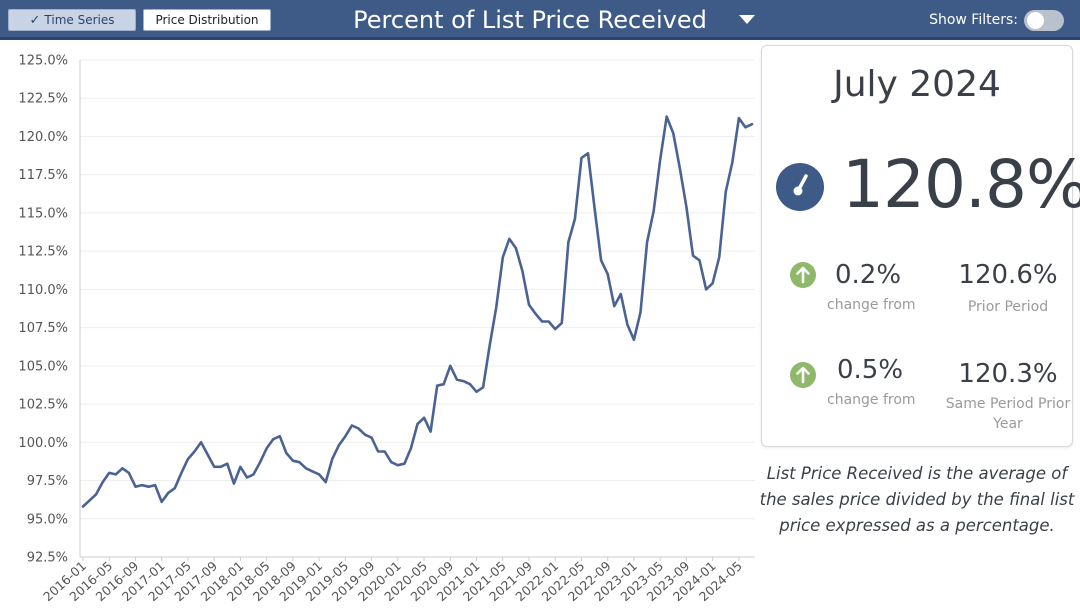  I want to click on tab-time-series: ✓ Time Series, so click(72, 20).